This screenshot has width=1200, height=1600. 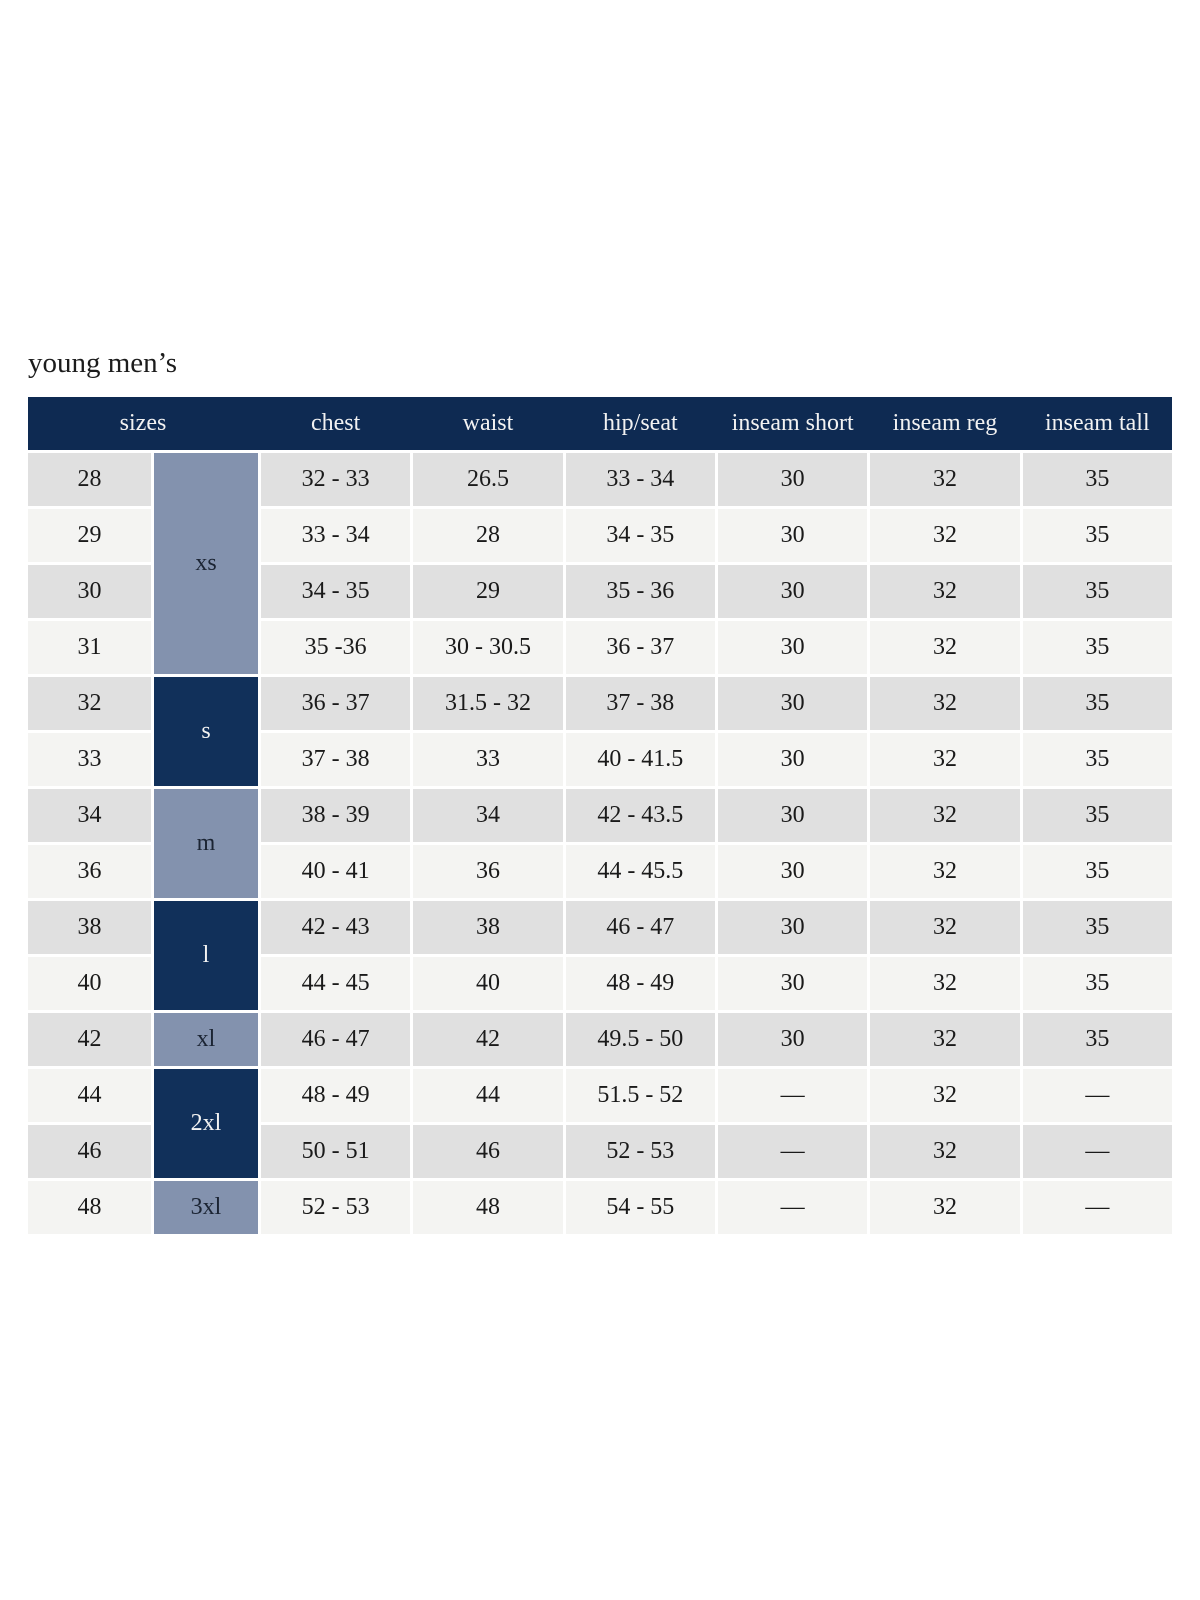 What do you see at coordinates (336, 1039) in the screenshot?
I see `chest-cell: 46 - 47` at bounding box center [336, 1039].